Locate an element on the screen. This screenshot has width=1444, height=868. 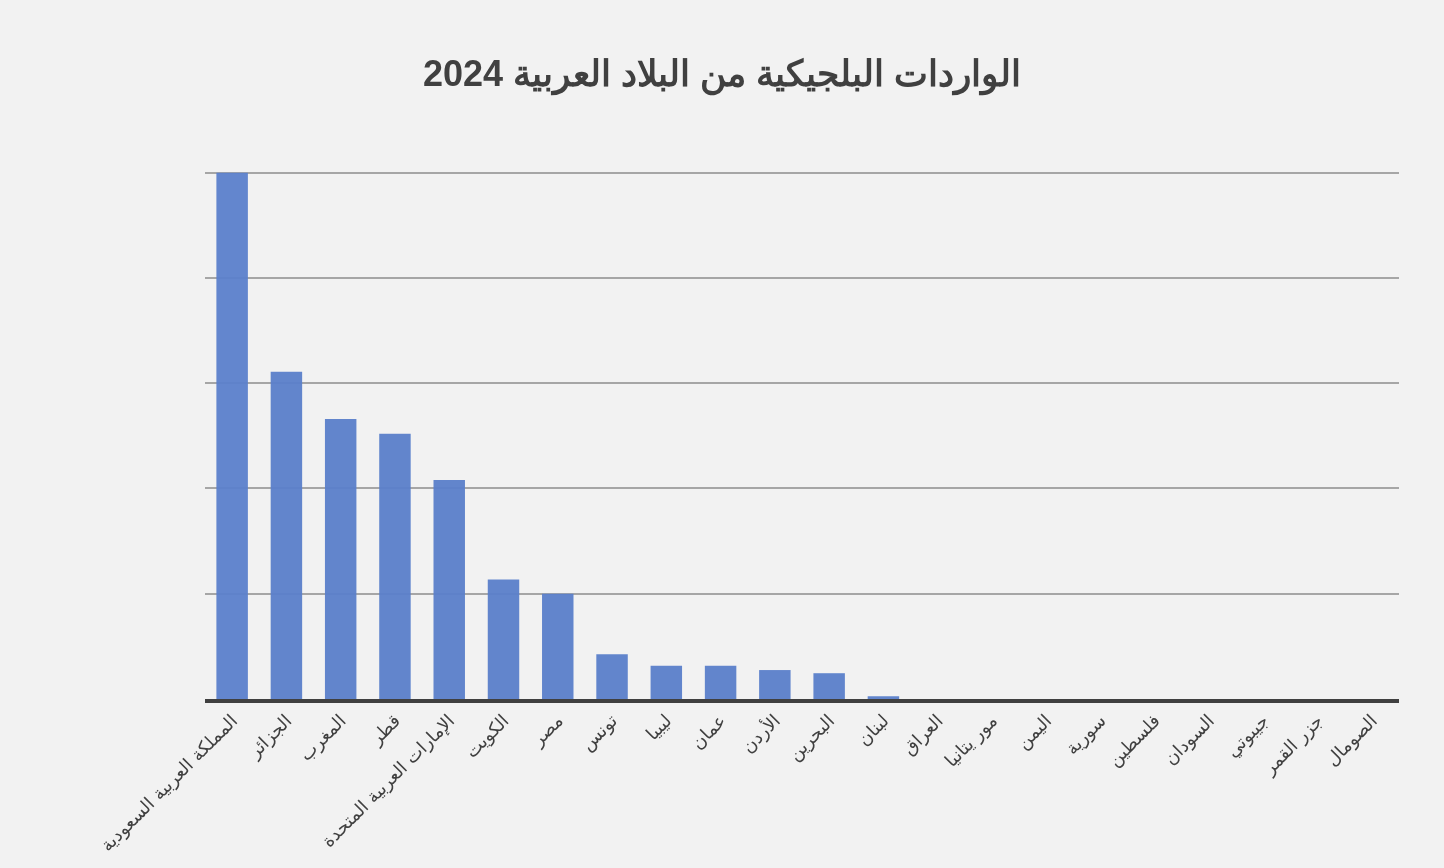
x-tick-label: قطر is located at coordinates (385, 729).